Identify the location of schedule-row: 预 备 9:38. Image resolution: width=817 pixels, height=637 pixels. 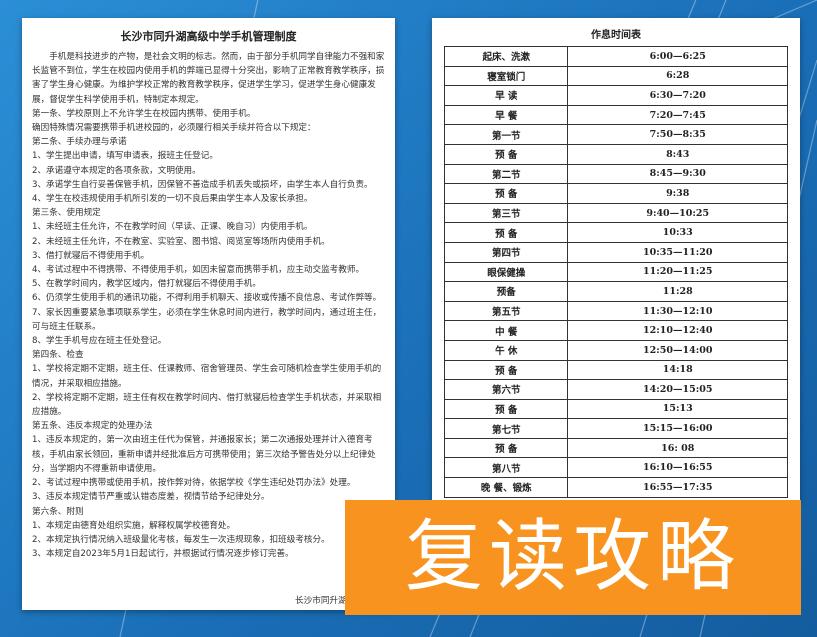
(615, 193).